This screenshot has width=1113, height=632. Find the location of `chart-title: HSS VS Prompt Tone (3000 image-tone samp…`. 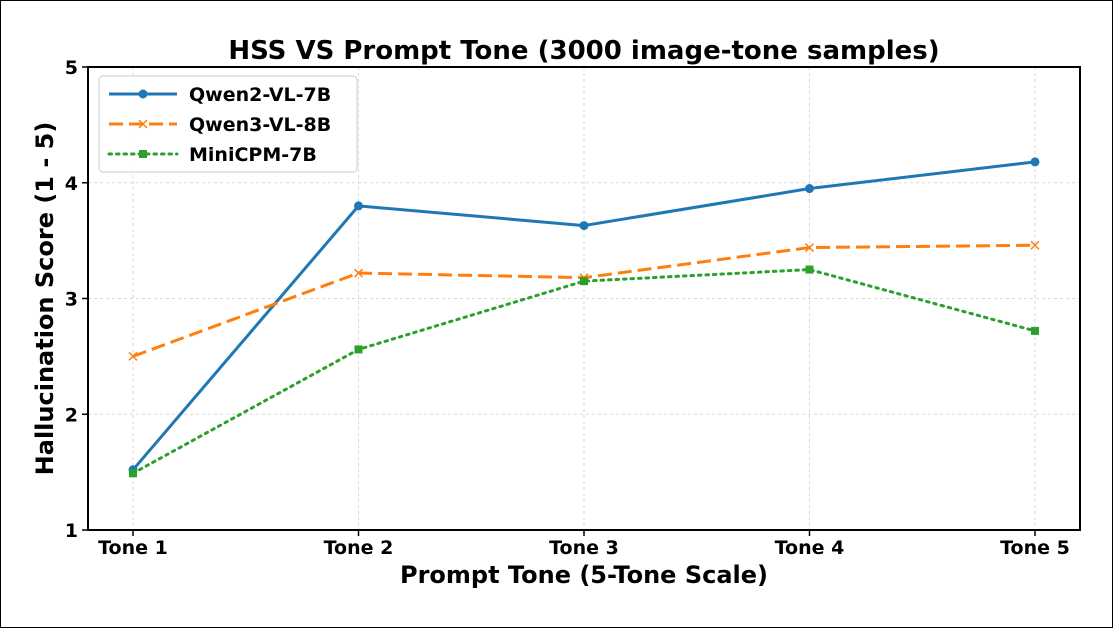

chart-title: HSS VS Prompt Tone (3000 image-tone samp… is located at coordinates (583, 51).